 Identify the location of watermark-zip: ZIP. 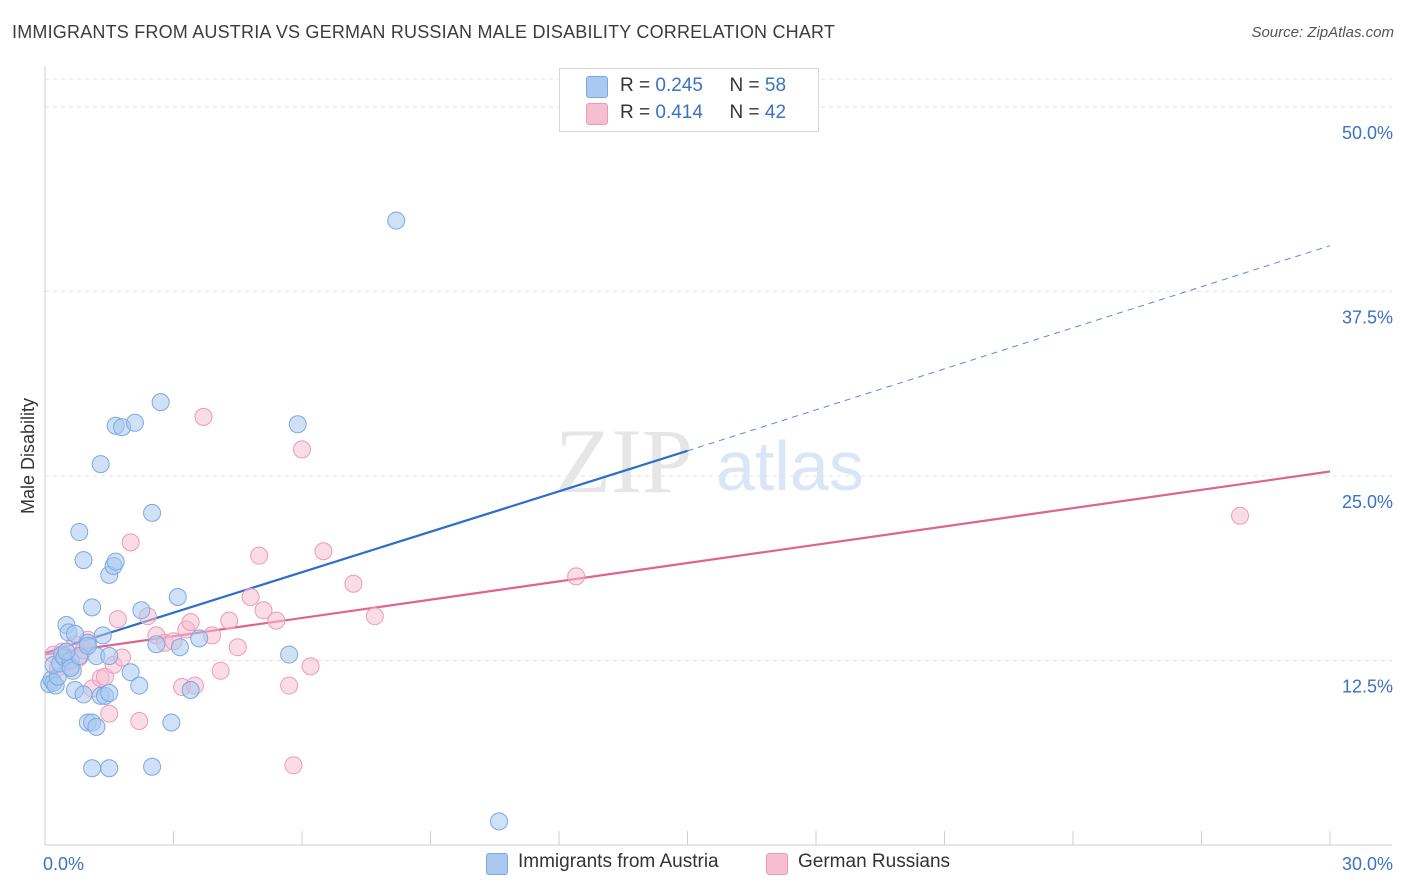
(624, 461).